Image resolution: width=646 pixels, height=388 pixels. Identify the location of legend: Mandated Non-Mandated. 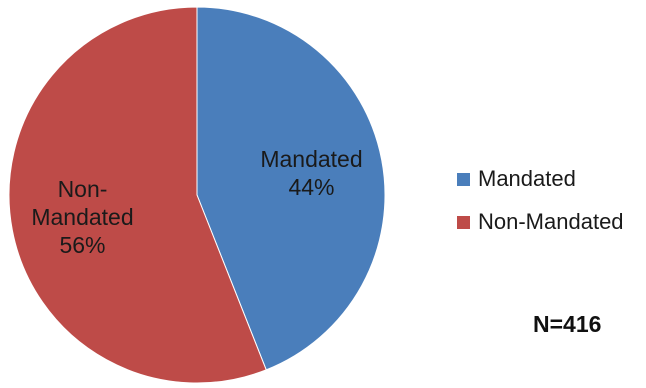
(540, 209).